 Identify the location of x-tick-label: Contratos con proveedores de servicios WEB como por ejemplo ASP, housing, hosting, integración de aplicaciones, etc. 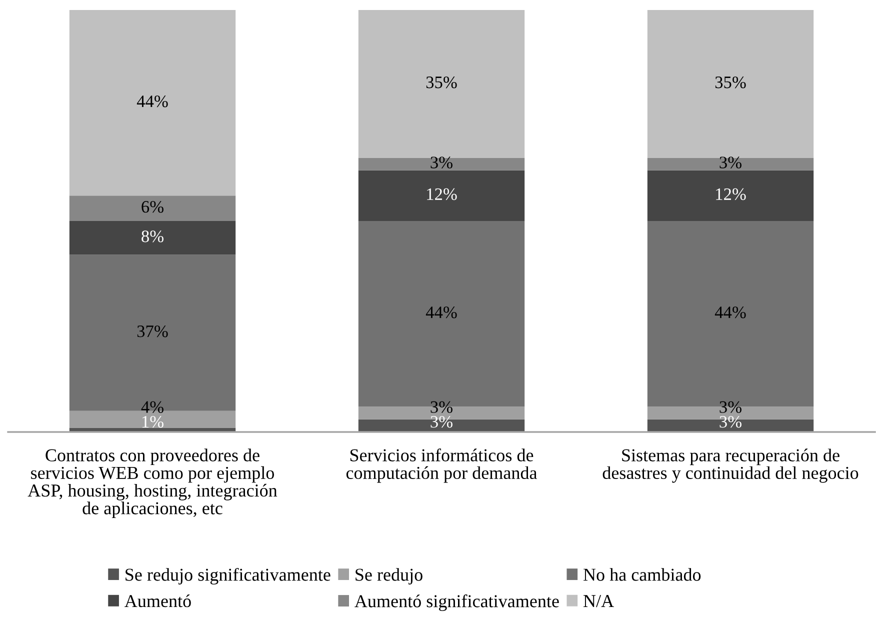
(153, 483).